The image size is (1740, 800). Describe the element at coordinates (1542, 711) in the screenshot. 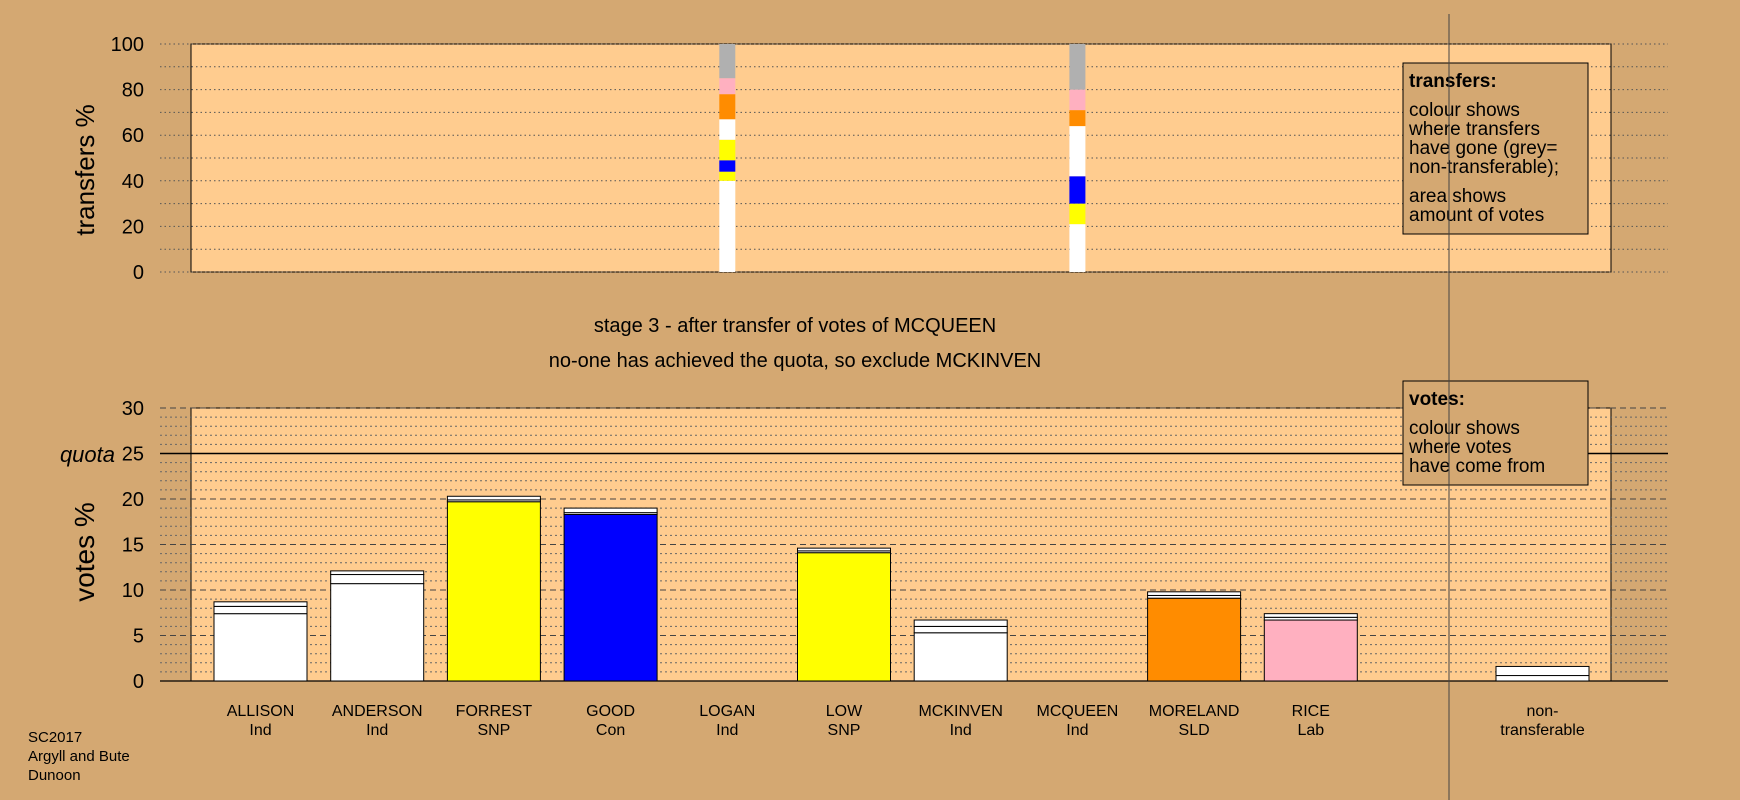

I see `non-transferable-label: non-` at that location.